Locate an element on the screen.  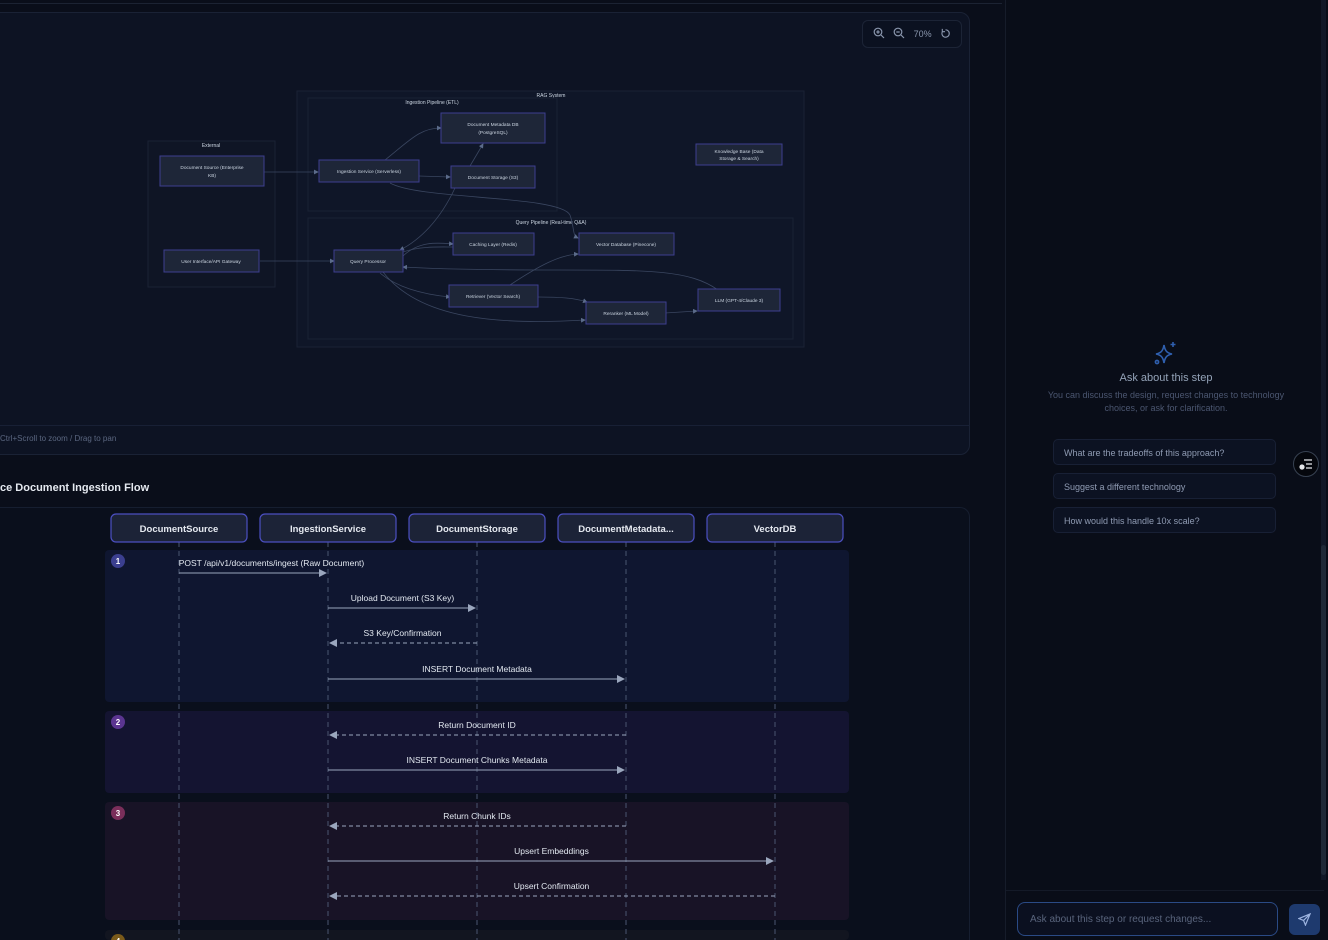
svg-text: VectorDB is located at coordinates (775, 529).